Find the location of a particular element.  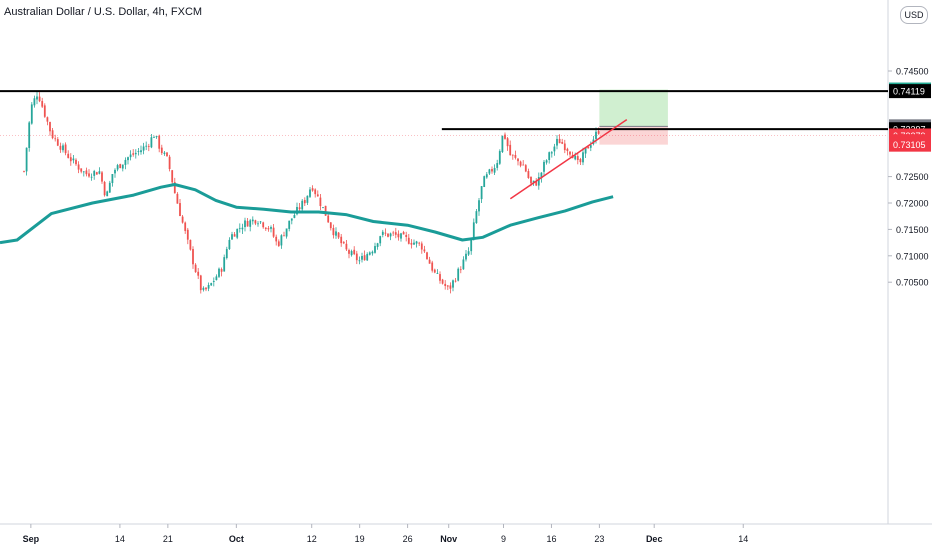

x-tick-label: Dec is located at coordinates (654, 539).